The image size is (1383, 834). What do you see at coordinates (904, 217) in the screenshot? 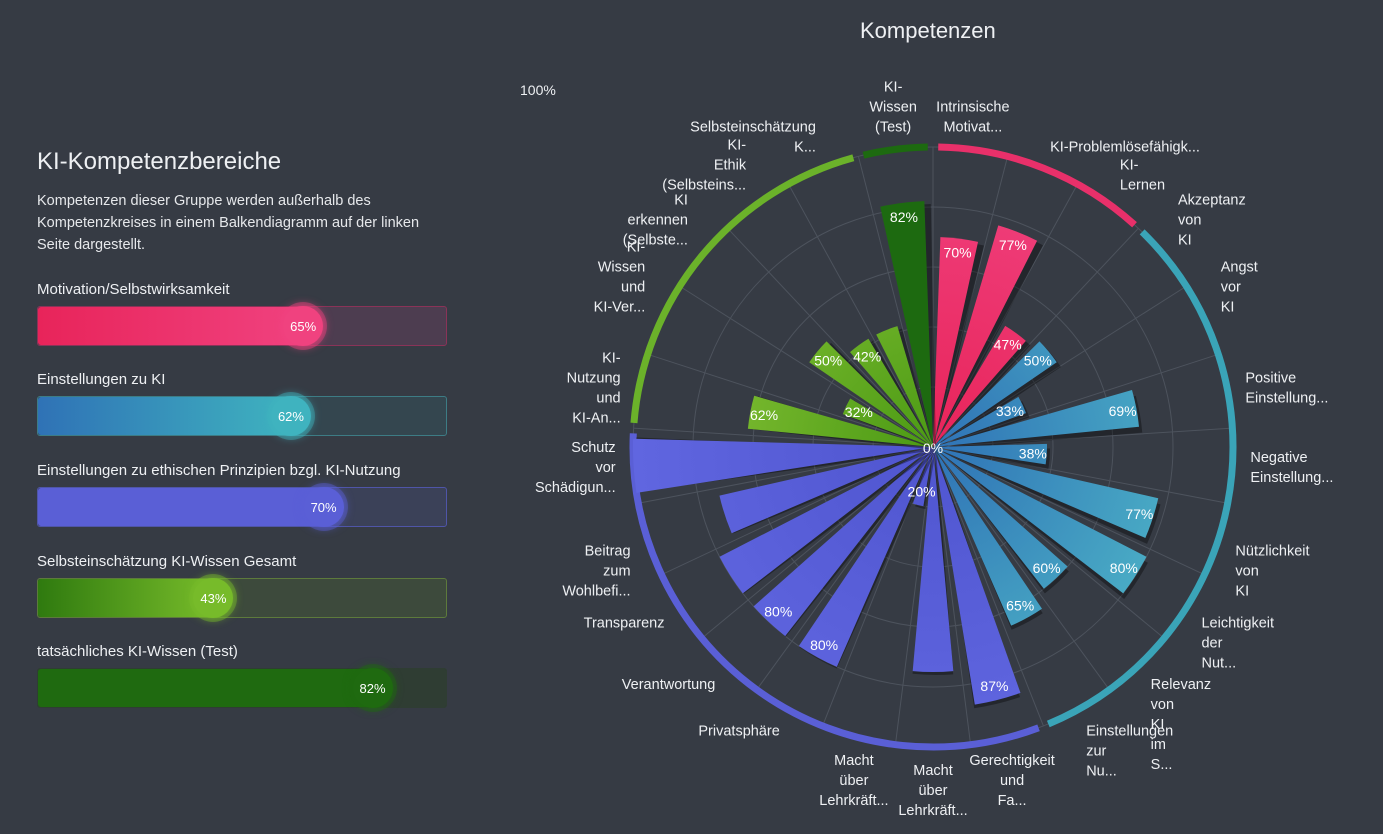
I see `value-label: 82%` at bounding box center [904, 217].